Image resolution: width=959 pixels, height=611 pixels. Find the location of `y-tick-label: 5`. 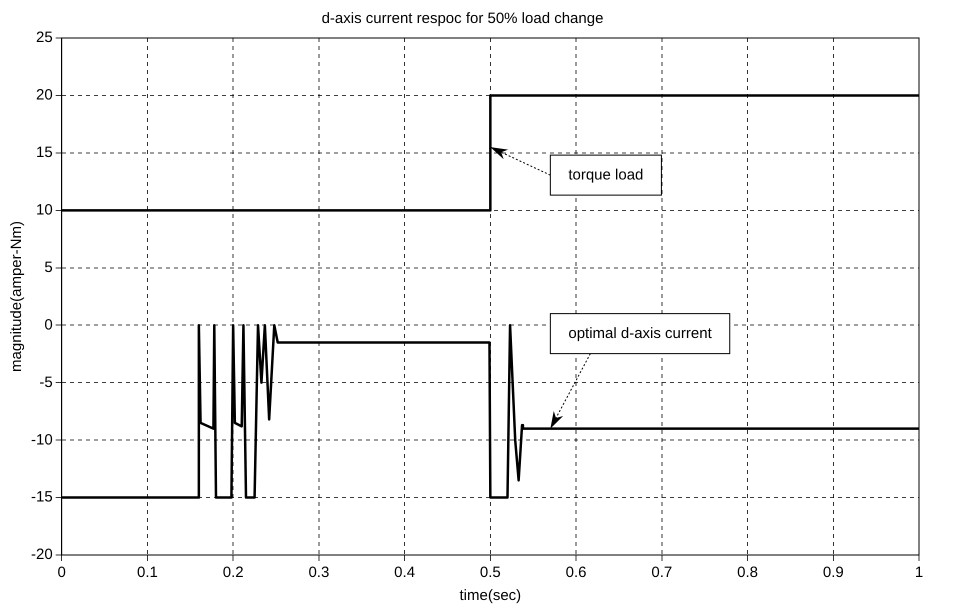

y-tick-label: 5 is located at coordinates (48, 267).